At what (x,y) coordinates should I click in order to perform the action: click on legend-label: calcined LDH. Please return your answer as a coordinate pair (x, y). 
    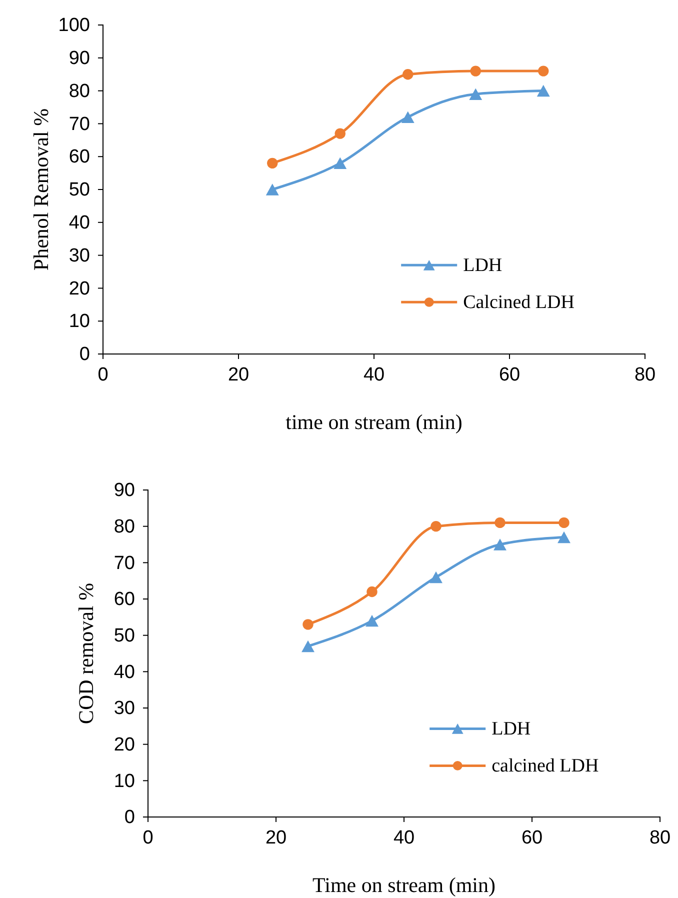
    Looking at the image, I should click on (545, 766).